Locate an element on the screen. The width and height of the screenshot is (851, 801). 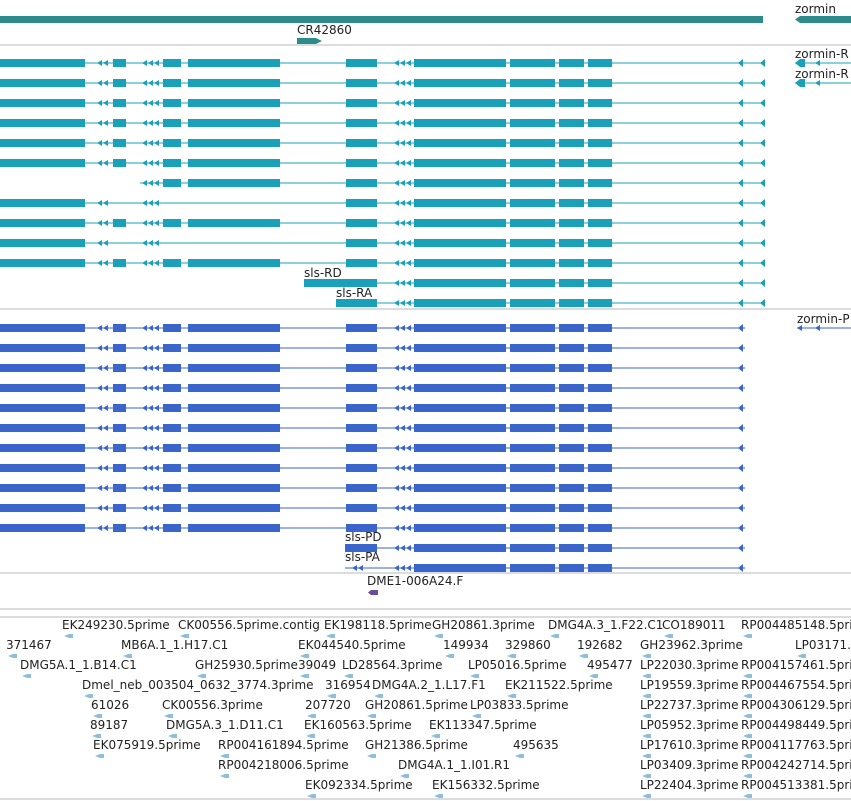
est-feature: Dmel_neb_003504_0632_3774.3prime is located at coordinates (198, 688).